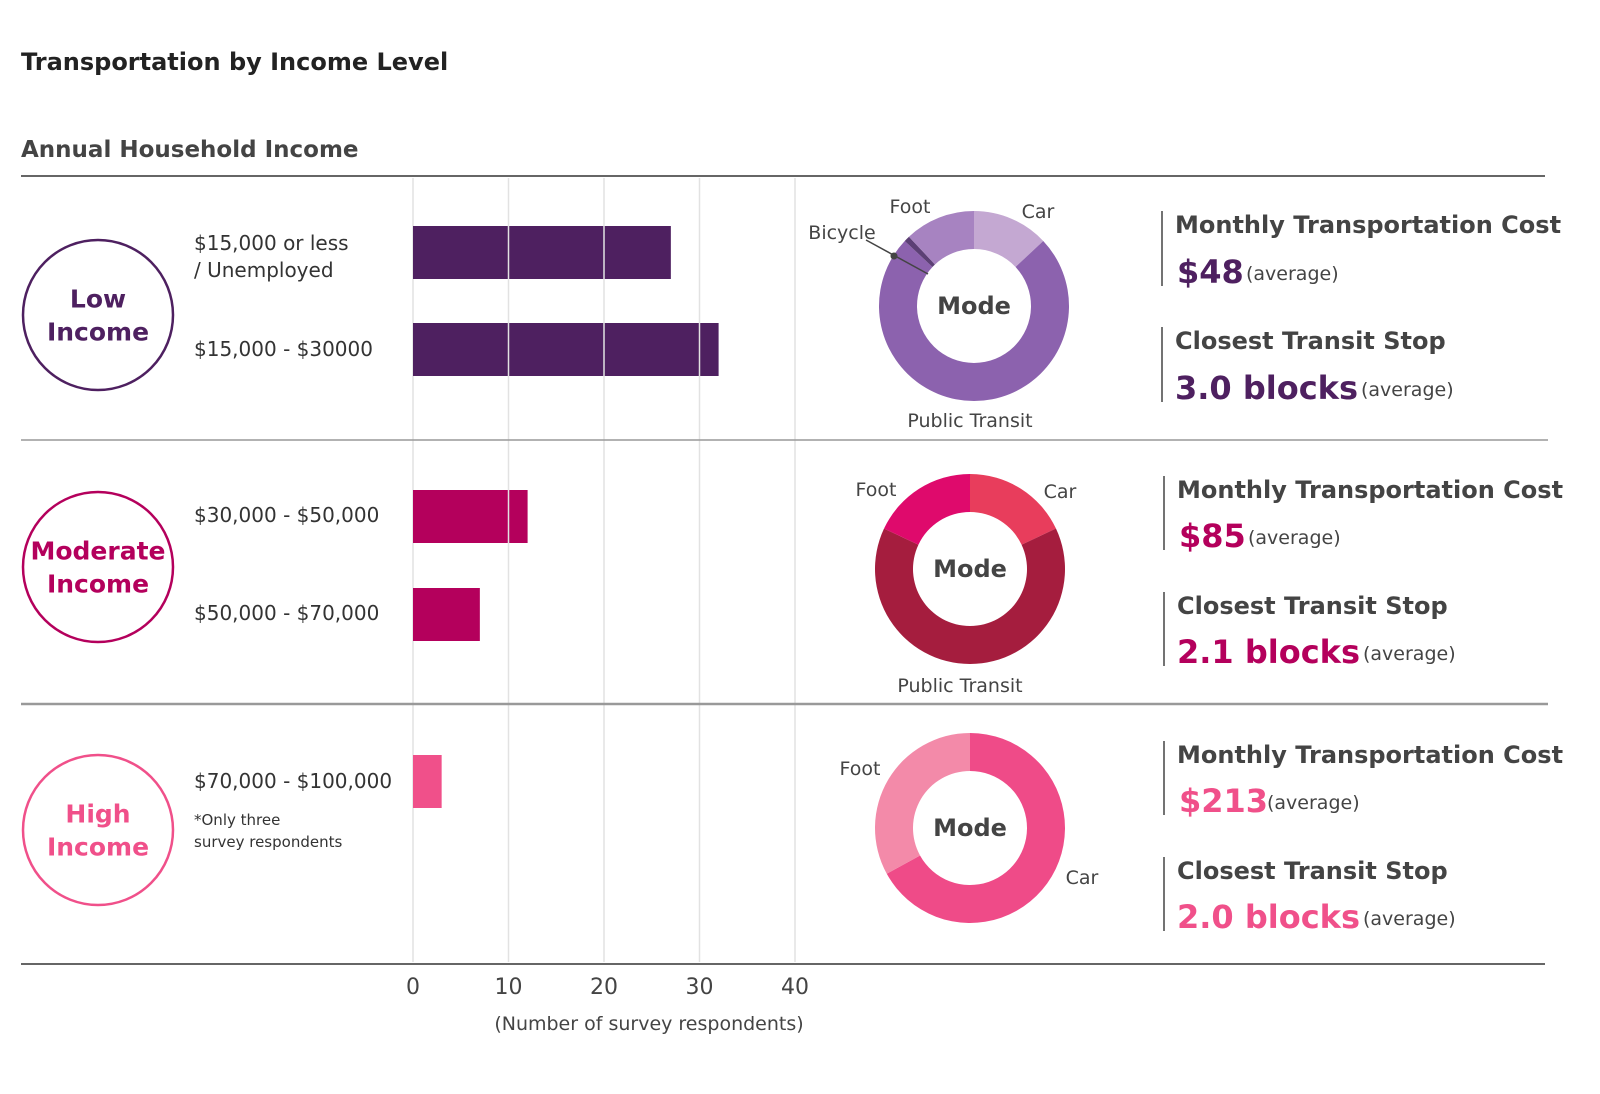 This screenshot has width=1600, height=1094. I want to click on group-label: High, so click(97, 814).